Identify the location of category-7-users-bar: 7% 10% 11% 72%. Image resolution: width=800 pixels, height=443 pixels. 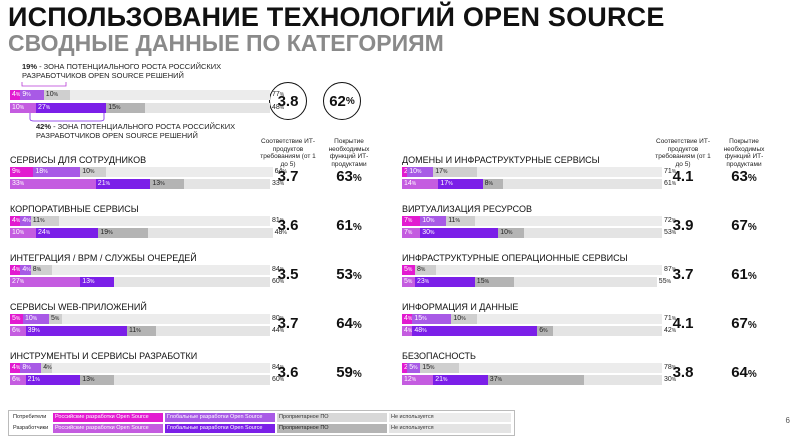
(539, 221).